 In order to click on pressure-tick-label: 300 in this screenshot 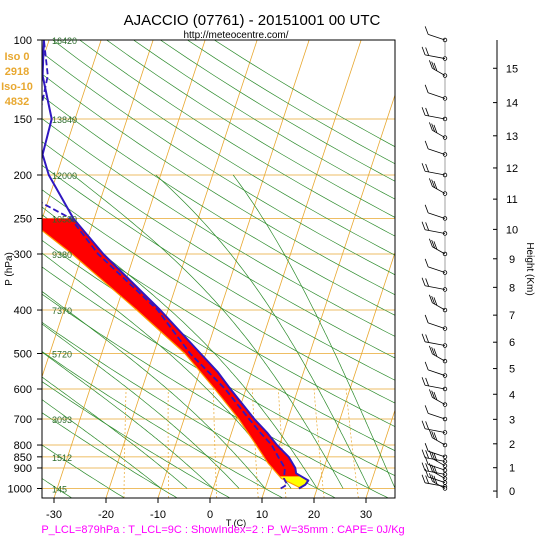, I will do `click(23, 255)`.